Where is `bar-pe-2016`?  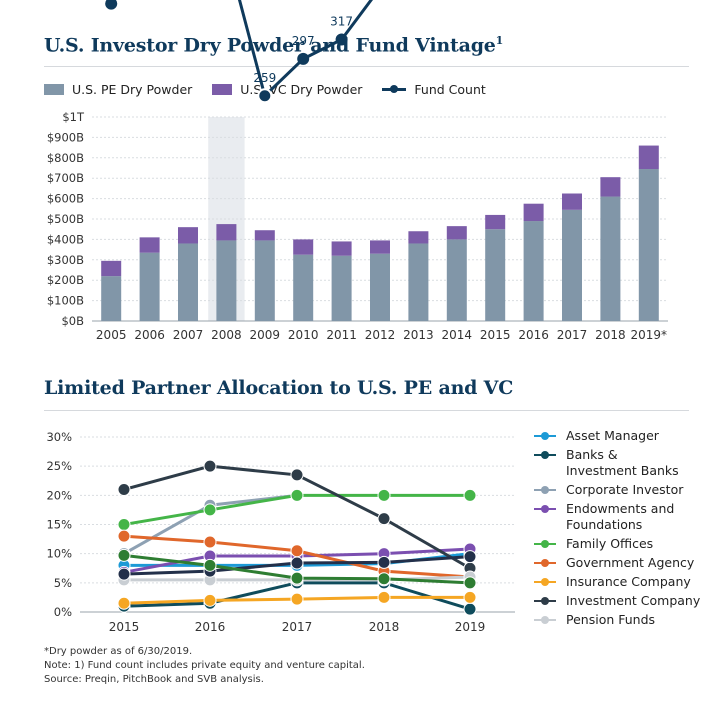
bar-pe-2016 is located at coordinates (533, 271).